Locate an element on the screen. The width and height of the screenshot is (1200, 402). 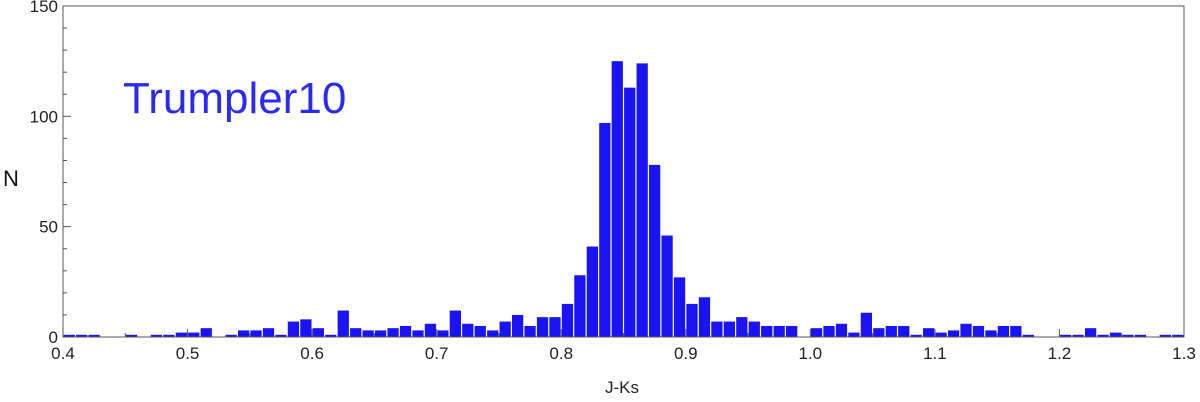
x-tick-label: 0.6 is located at coordinates (312, 353).